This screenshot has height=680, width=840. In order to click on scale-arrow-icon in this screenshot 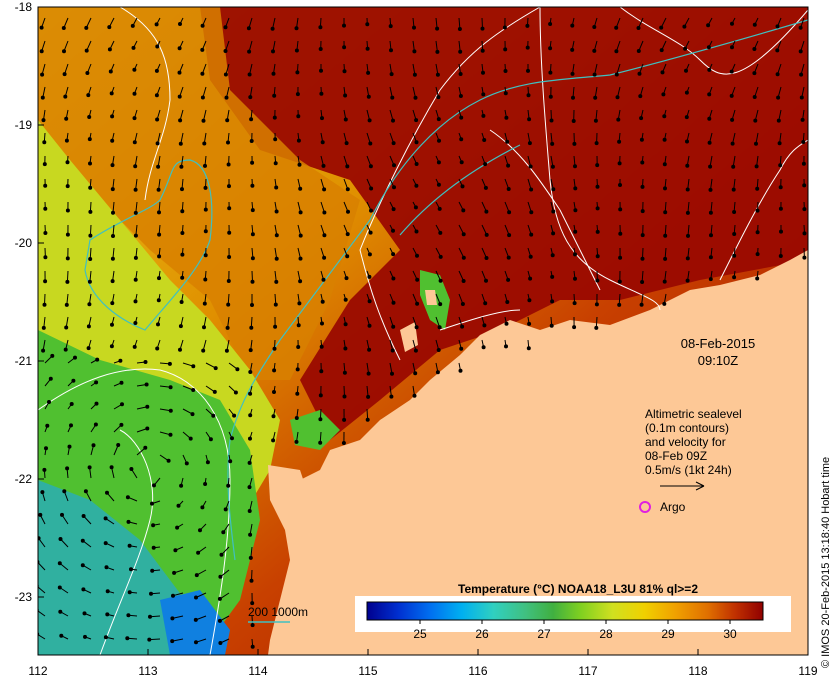, I will do `click(682, 486)`.